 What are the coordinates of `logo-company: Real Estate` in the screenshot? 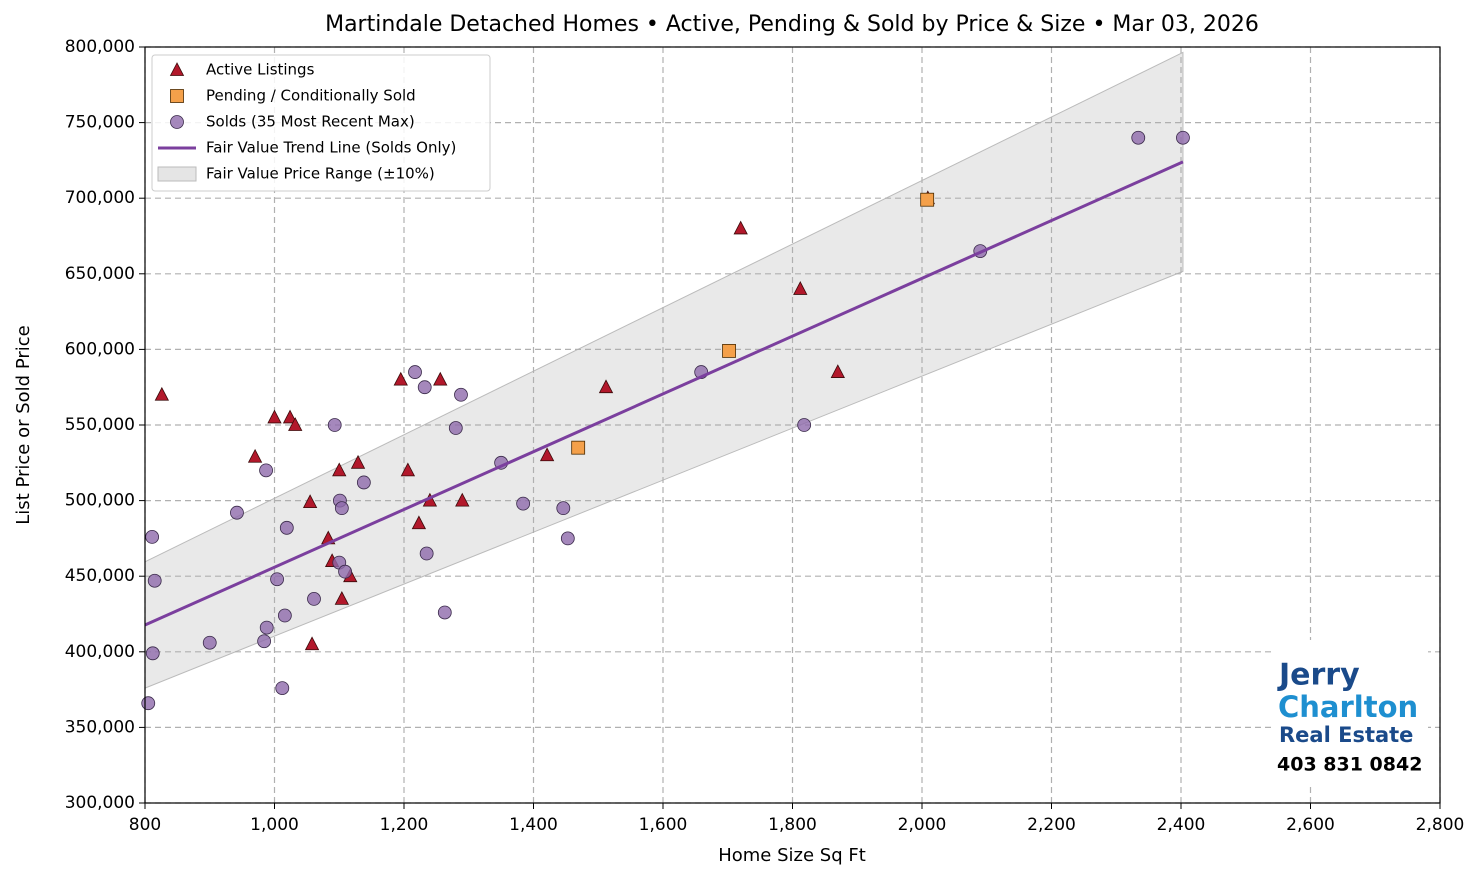 It's located at (1346, 735).